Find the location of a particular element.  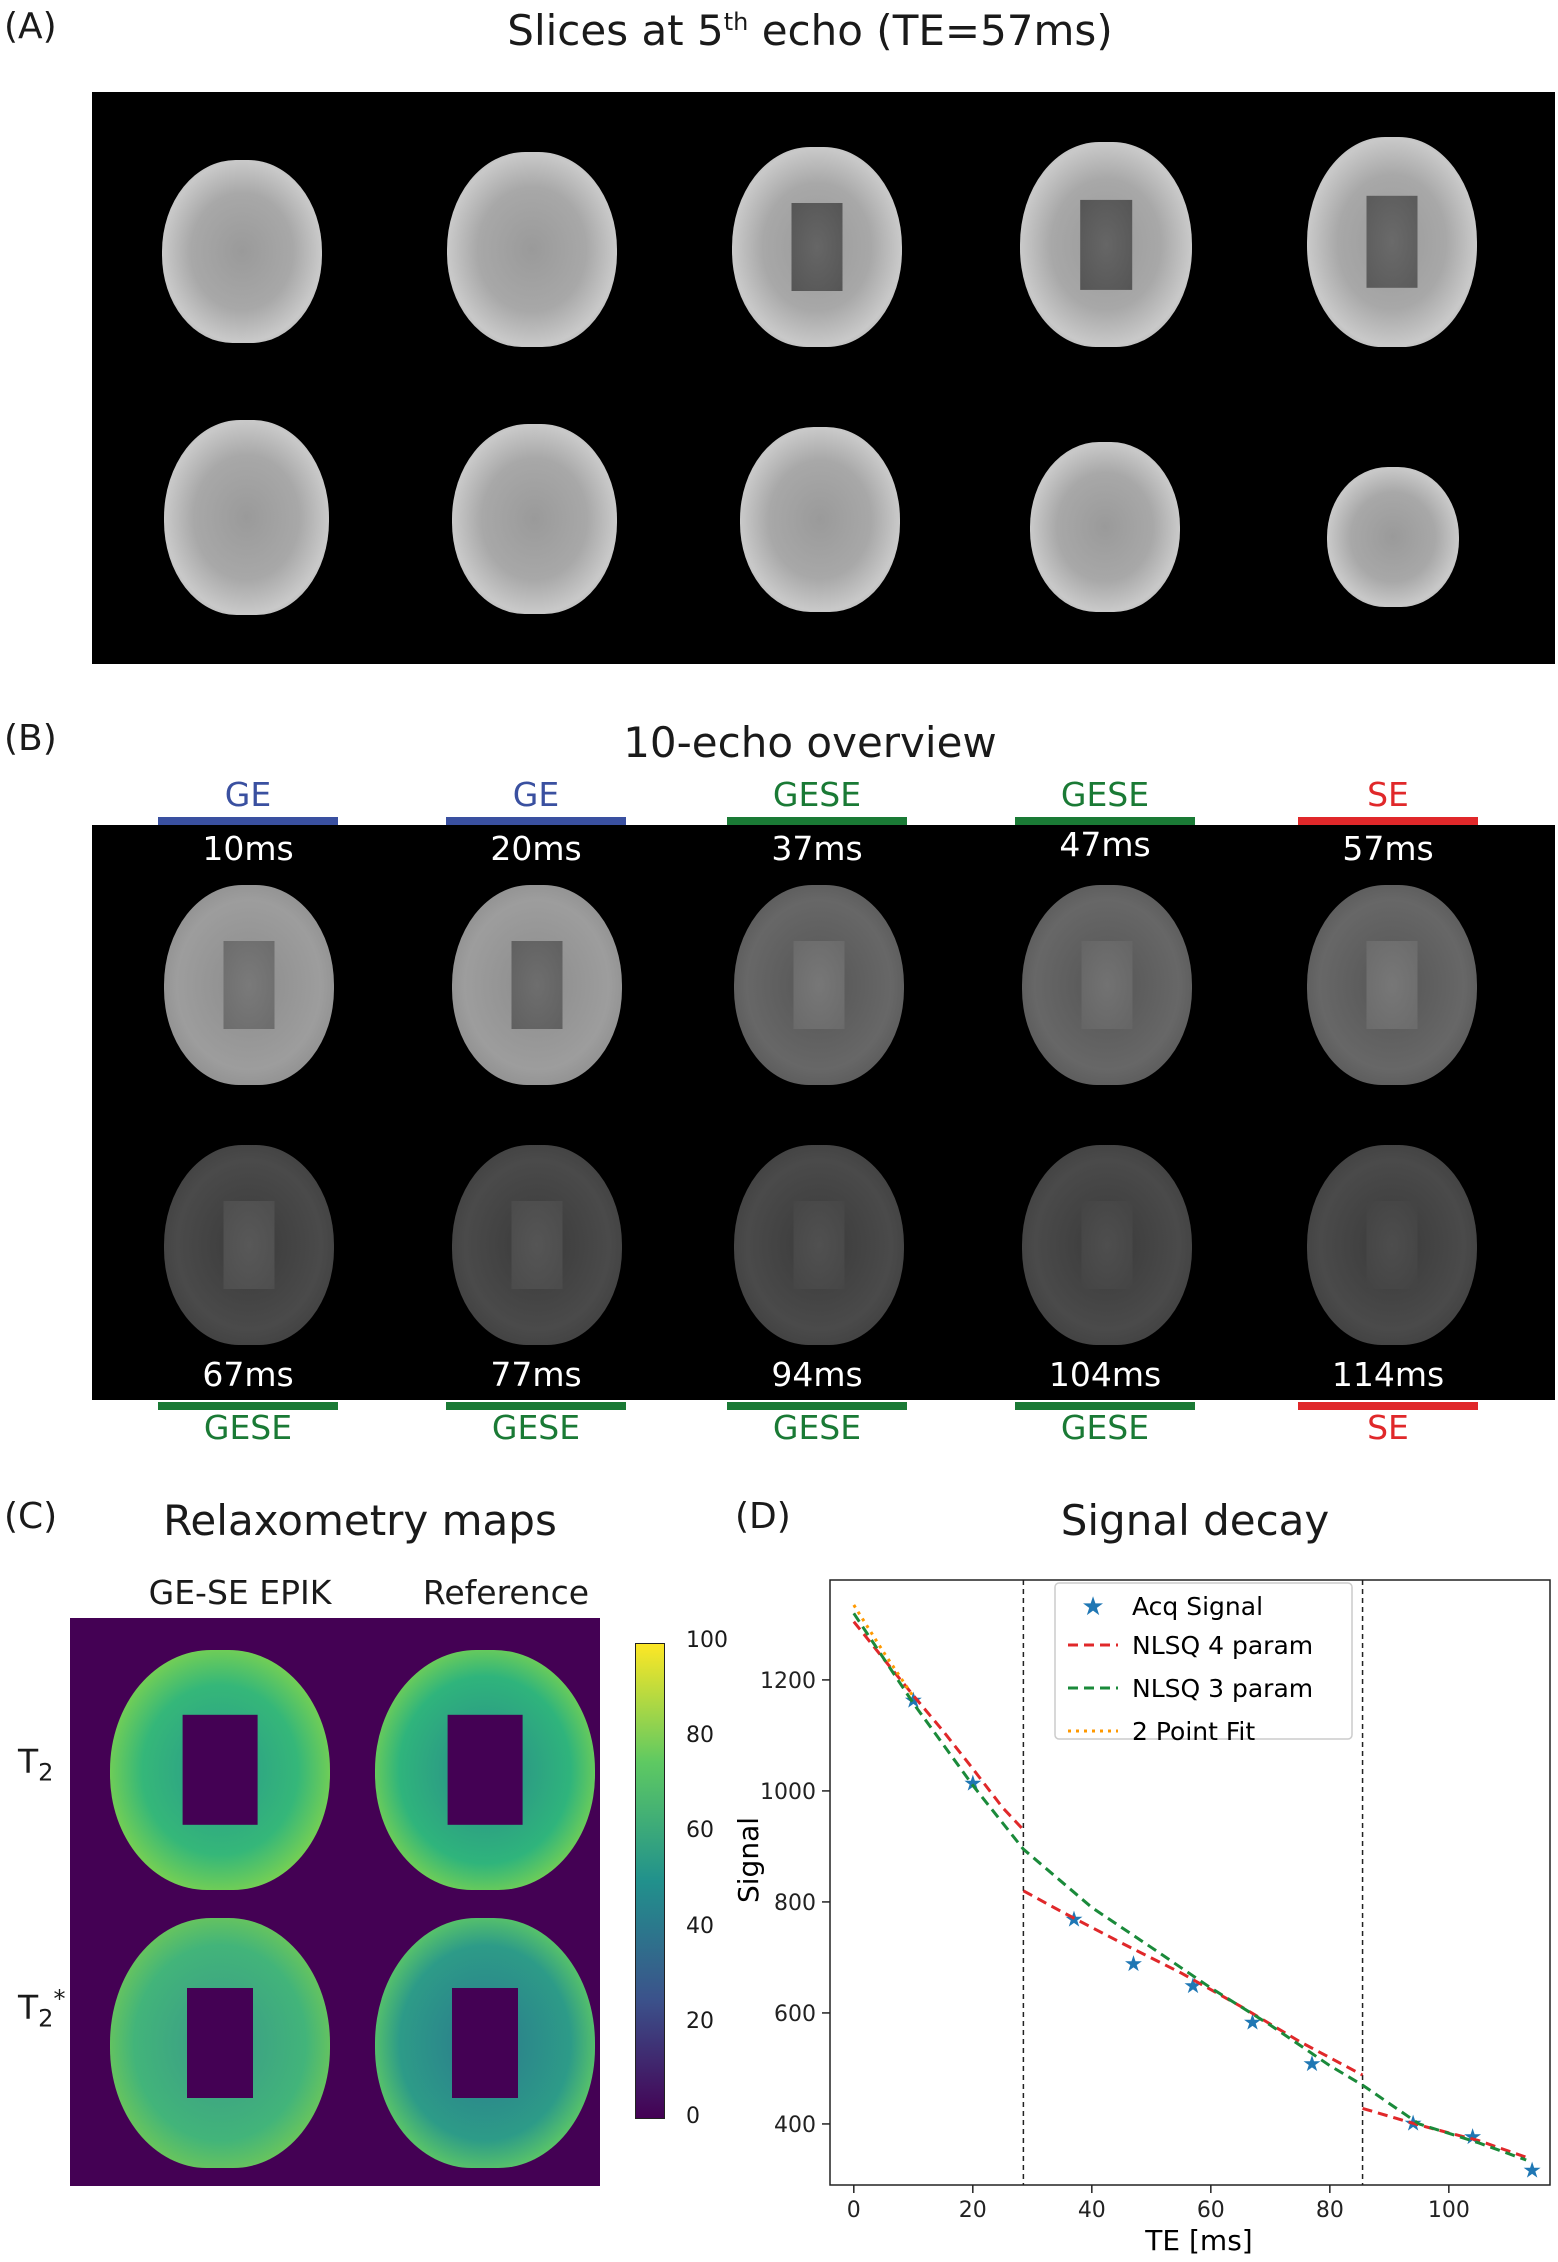

panel-c-title: Relaxometry maps is located at coordinates (360, 1520).